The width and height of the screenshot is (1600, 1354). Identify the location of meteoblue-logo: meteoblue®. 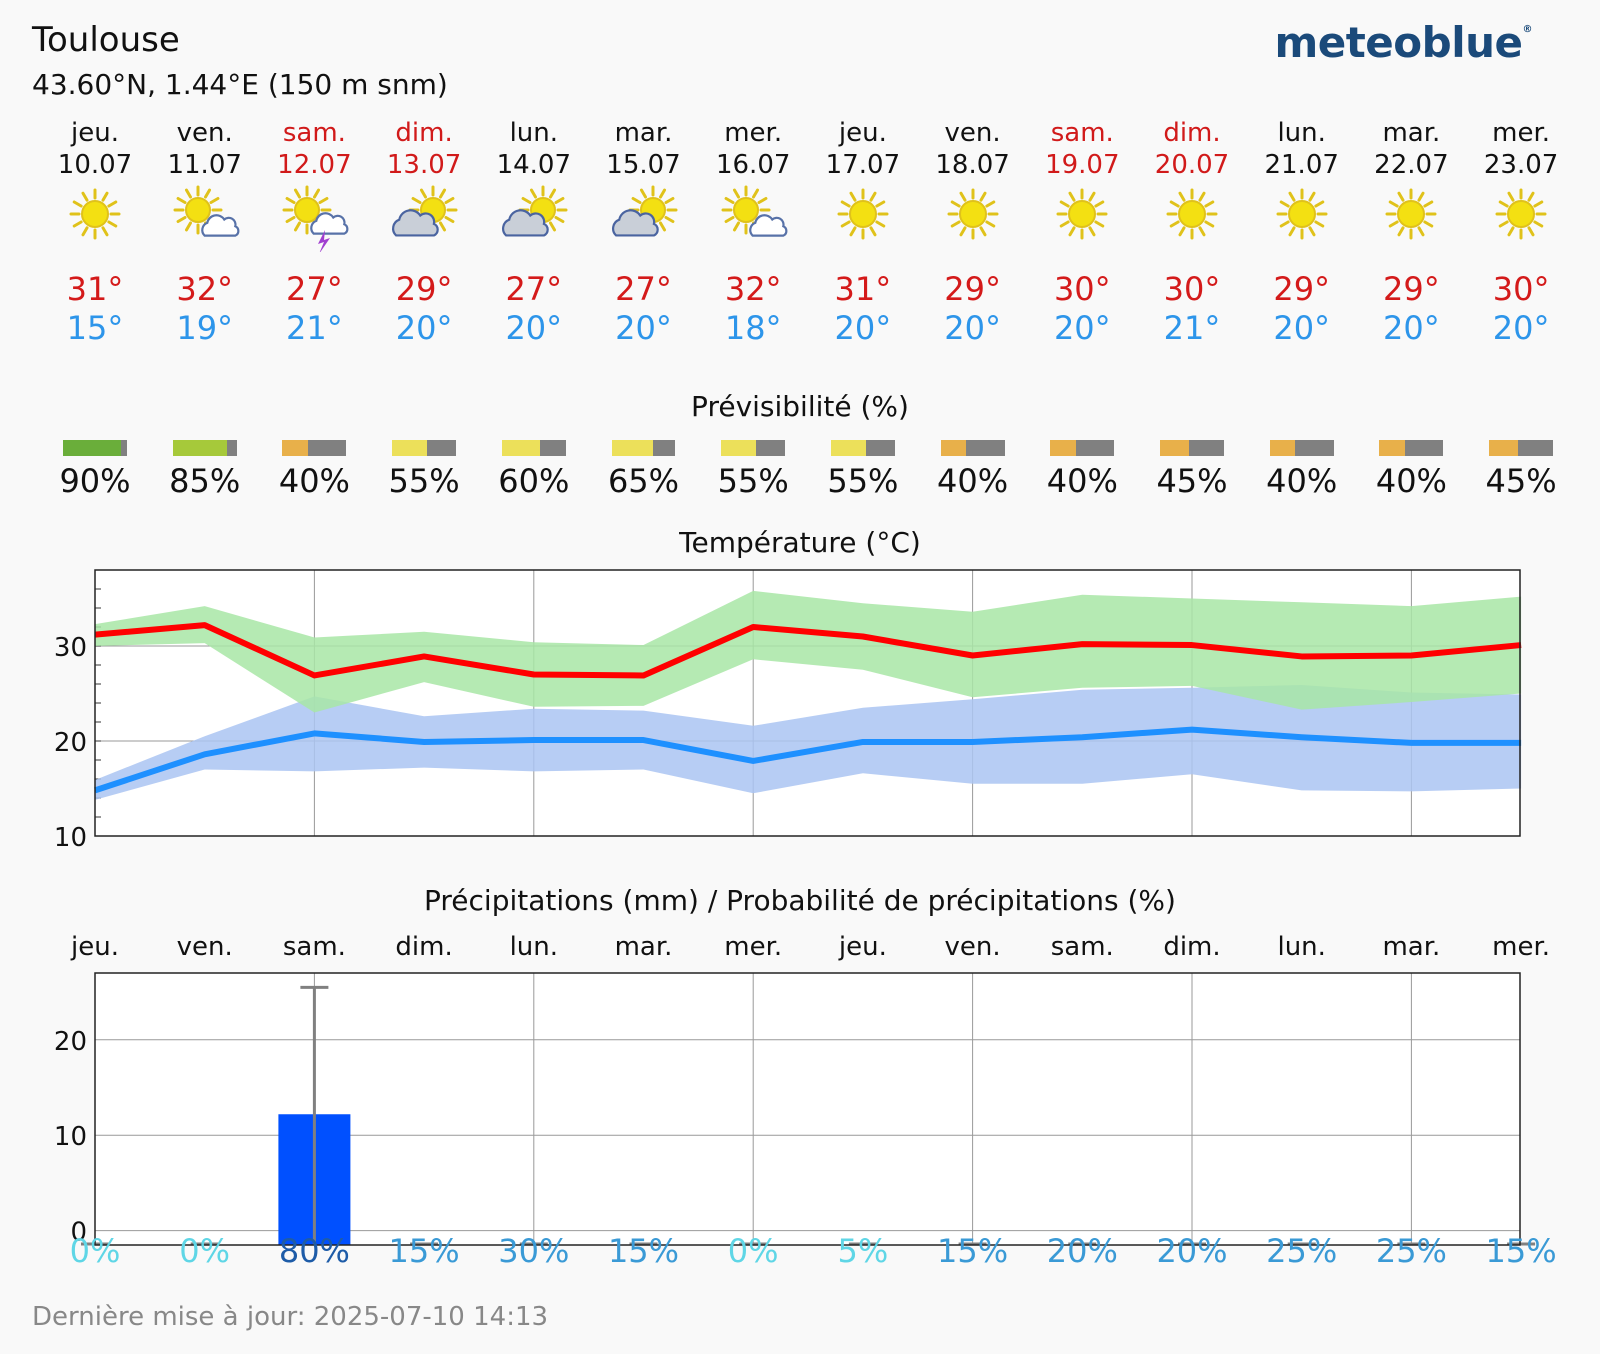
(1403, 42).